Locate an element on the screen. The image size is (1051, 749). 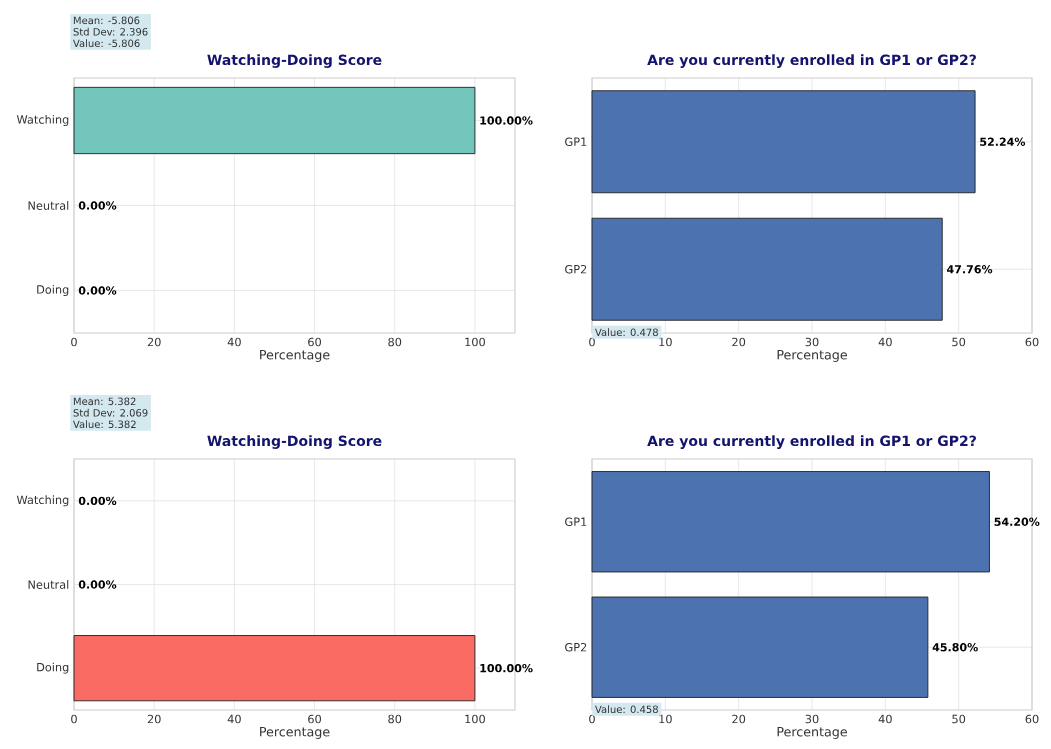
annotation: Value: 0.458 is located at coordinates (626, 709).